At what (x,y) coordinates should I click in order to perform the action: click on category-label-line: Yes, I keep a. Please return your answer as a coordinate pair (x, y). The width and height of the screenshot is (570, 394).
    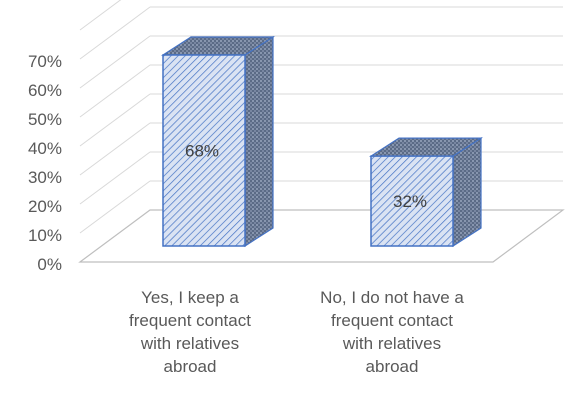
    Looking at the image, I should click on (190, 297).